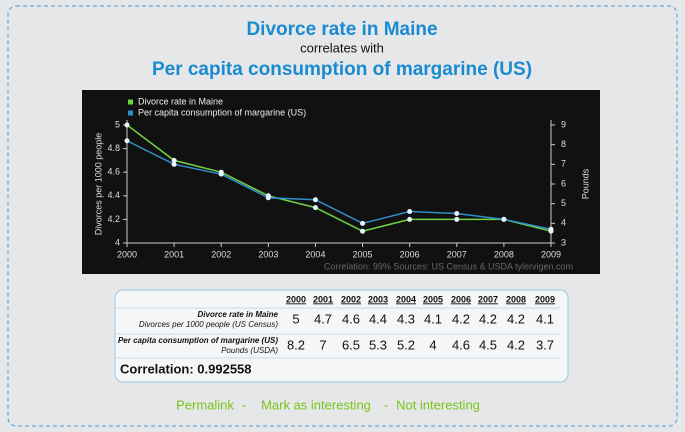  What do you see at coordinates (98, 184) in the screenshot?
I see `y-axis-label: Divorces per 1000 people` at bounding box center [98, 184].